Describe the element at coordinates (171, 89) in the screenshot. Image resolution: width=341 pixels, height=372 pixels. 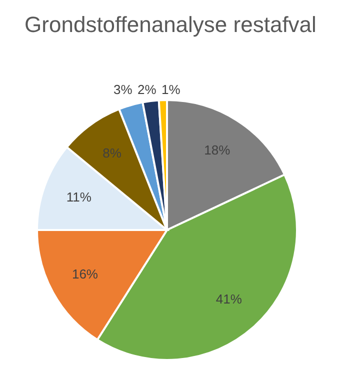
I see `data-label: 1%` at that location.